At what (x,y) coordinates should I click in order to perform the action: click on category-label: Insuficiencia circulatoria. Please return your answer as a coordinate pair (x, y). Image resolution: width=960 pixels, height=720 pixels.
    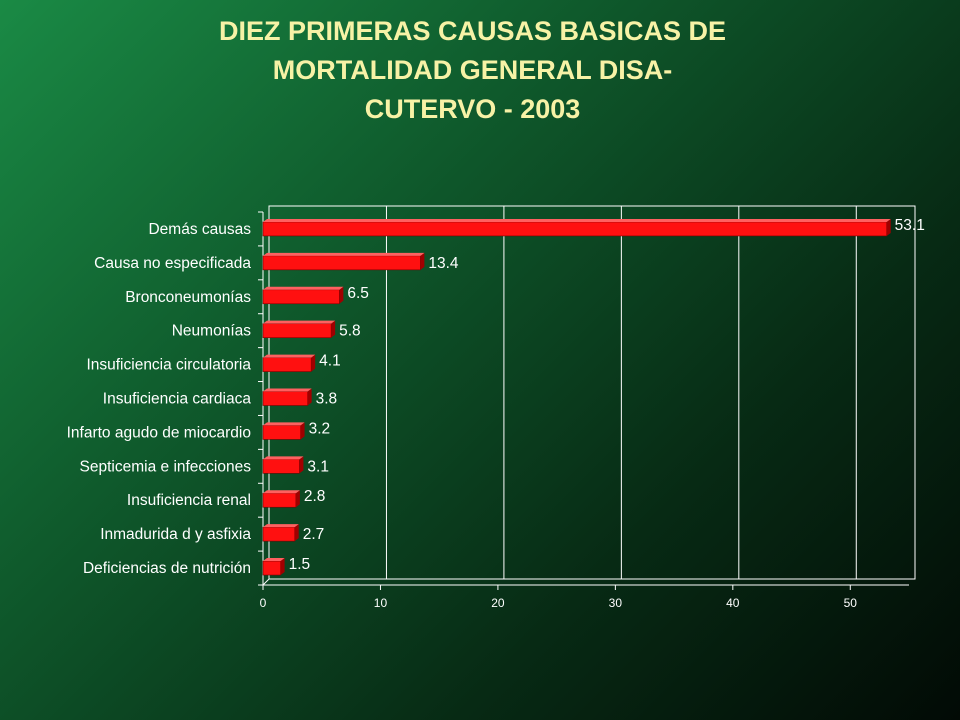
    Looking at the image, I should click on (168, 365).